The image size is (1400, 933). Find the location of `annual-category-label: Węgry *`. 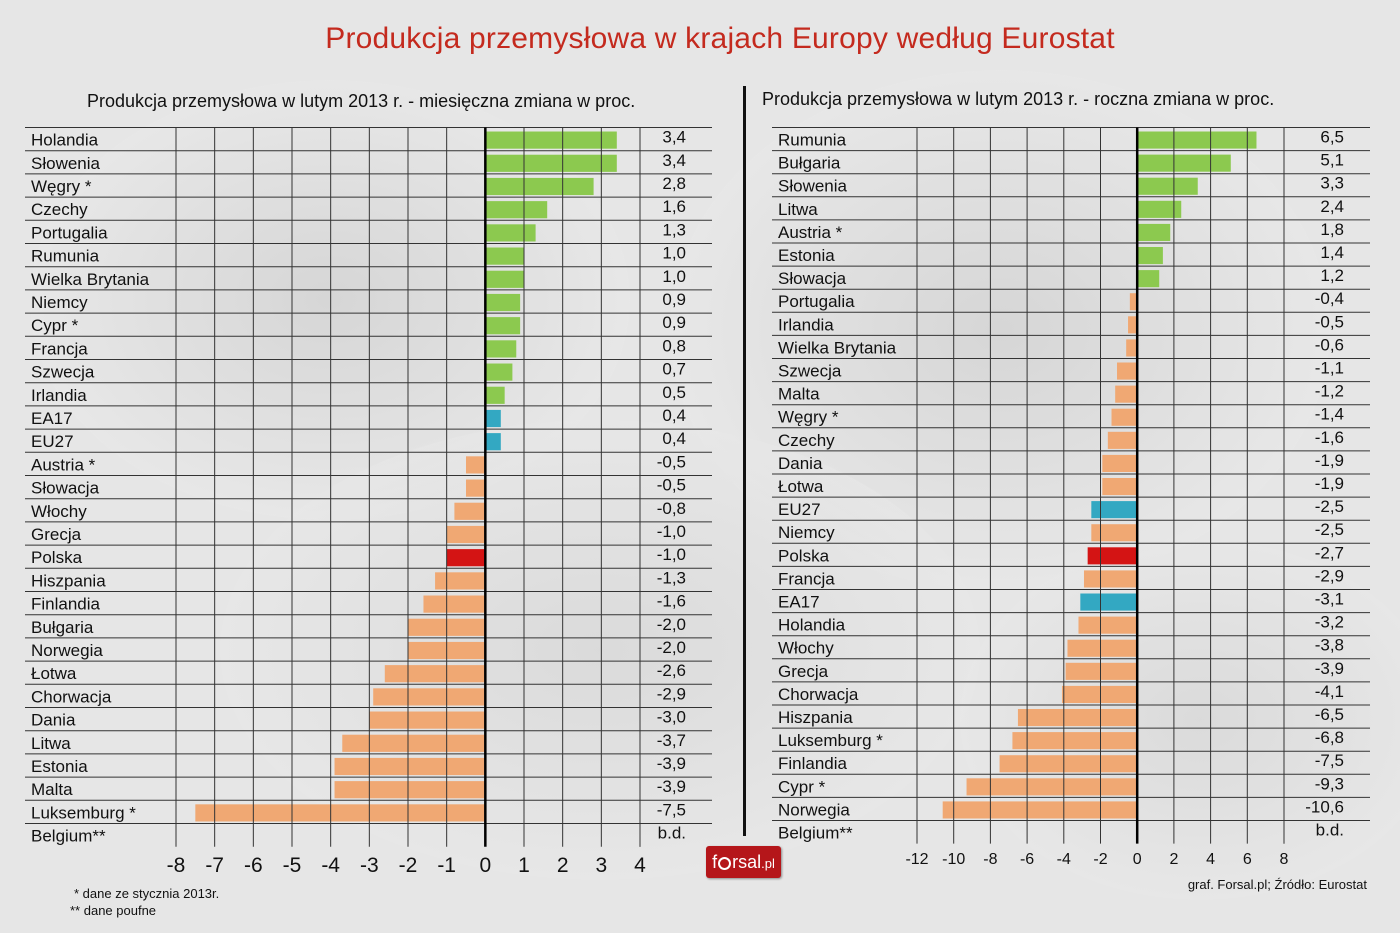

annual-category-label: Węgry * is located at coordinates (808, 417).